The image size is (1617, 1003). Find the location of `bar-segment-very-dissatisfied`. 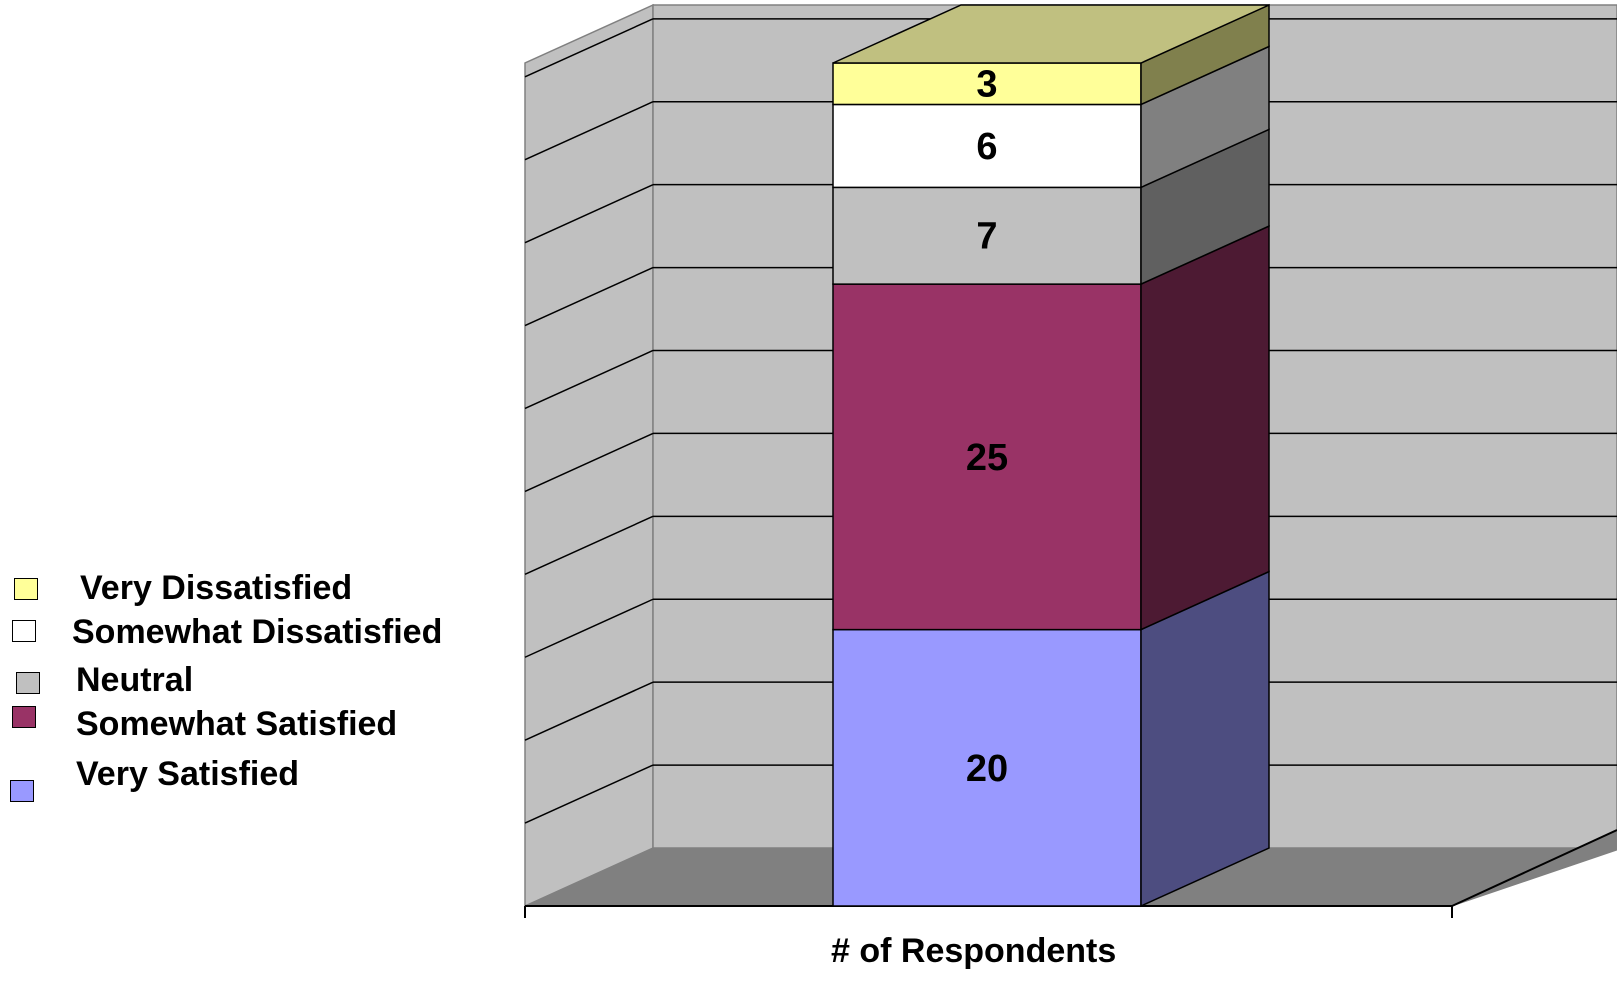

bar-segment-very-dissatisfied is located at coordinates (987, 84).